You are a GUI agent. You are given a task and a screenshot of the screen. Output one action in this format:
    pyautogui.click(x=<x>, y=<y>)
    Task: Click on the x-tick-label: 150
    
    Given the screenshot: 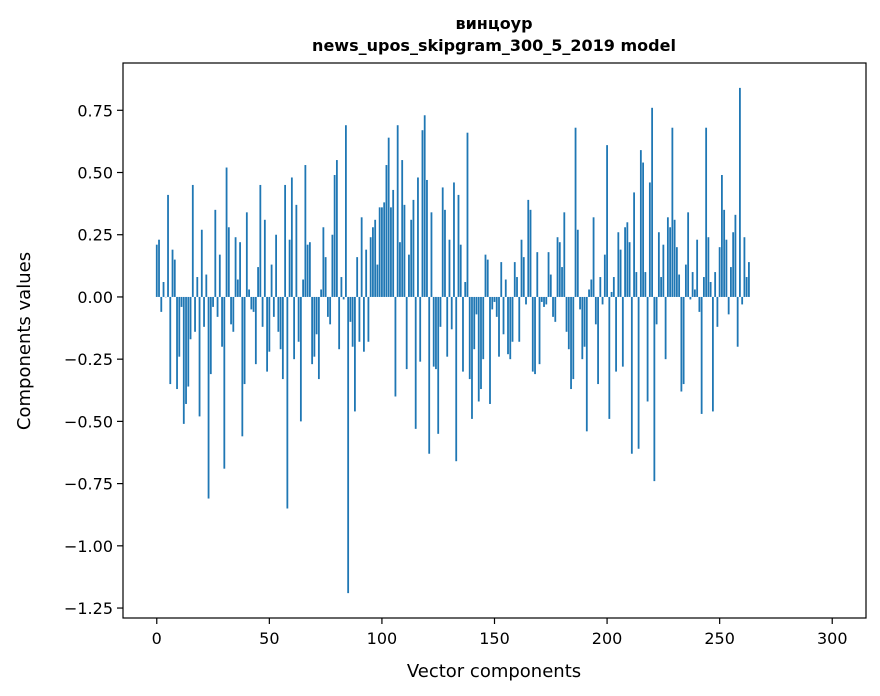 What is the action you would take?
    pyautogui.click(x=494, y=638)
    